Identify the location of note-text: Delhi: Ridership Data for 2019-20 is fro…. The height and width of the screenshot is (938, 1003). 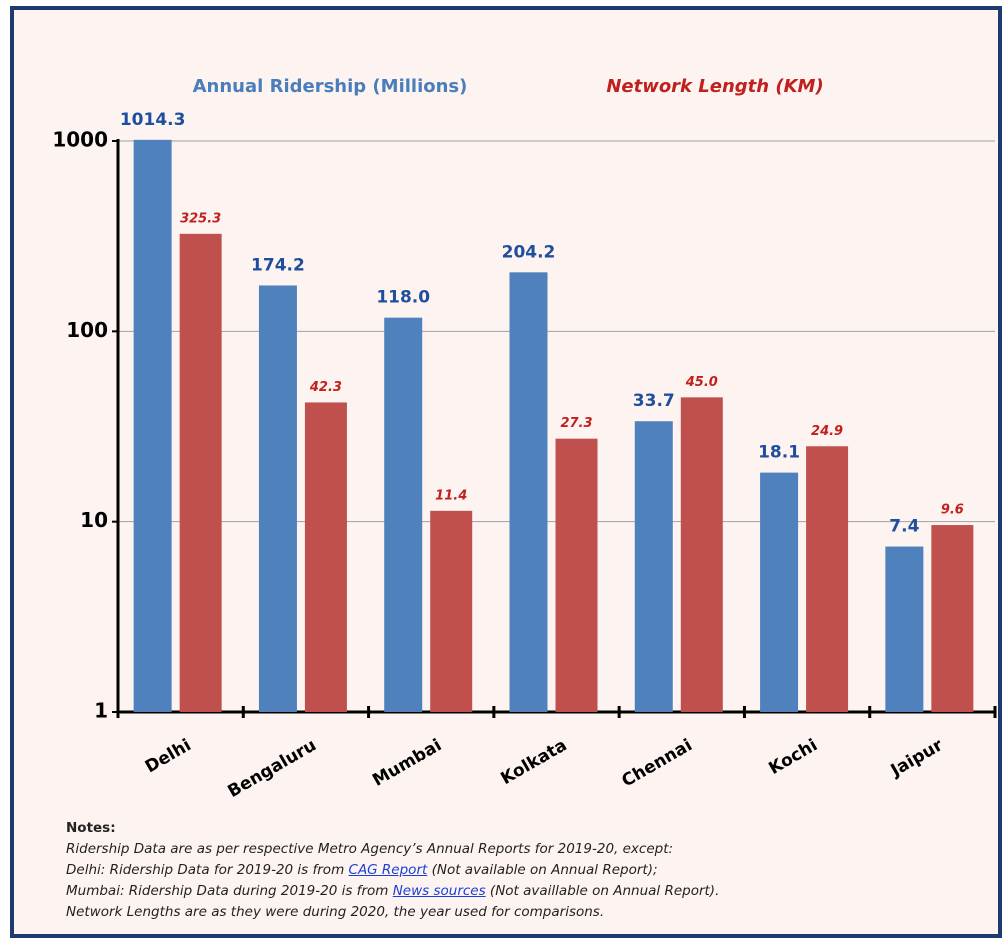
(207, 870).